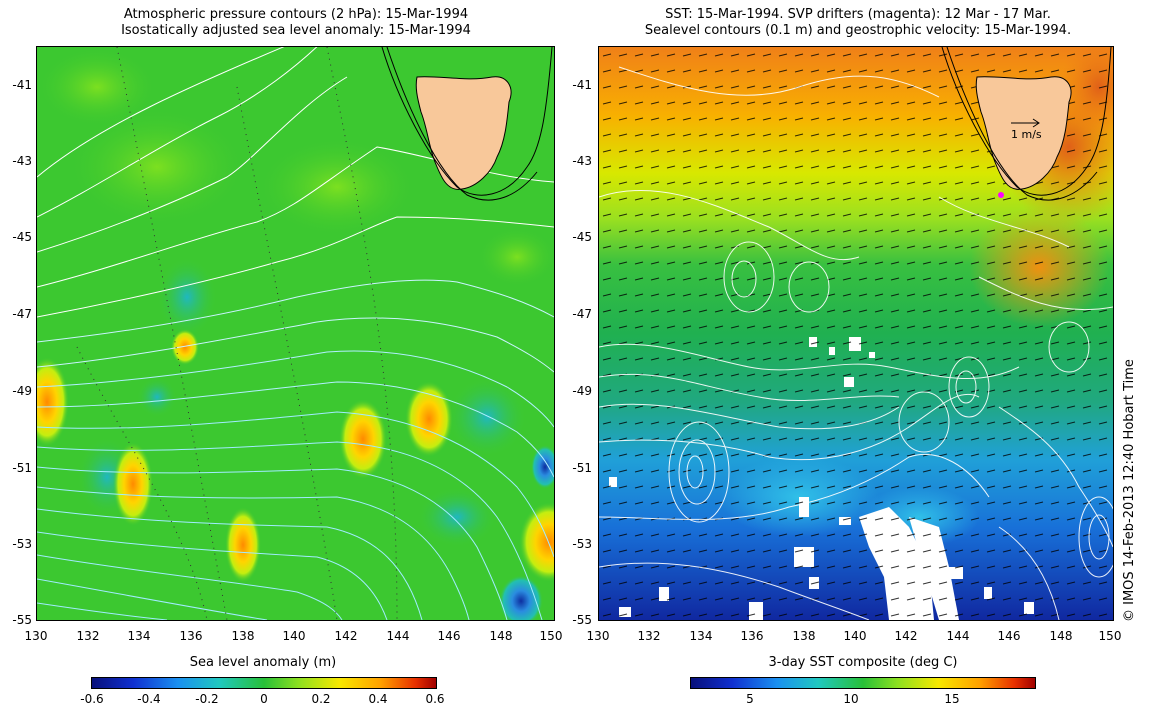  I want to click on colorbar-tick: 10, so click(851, 699).